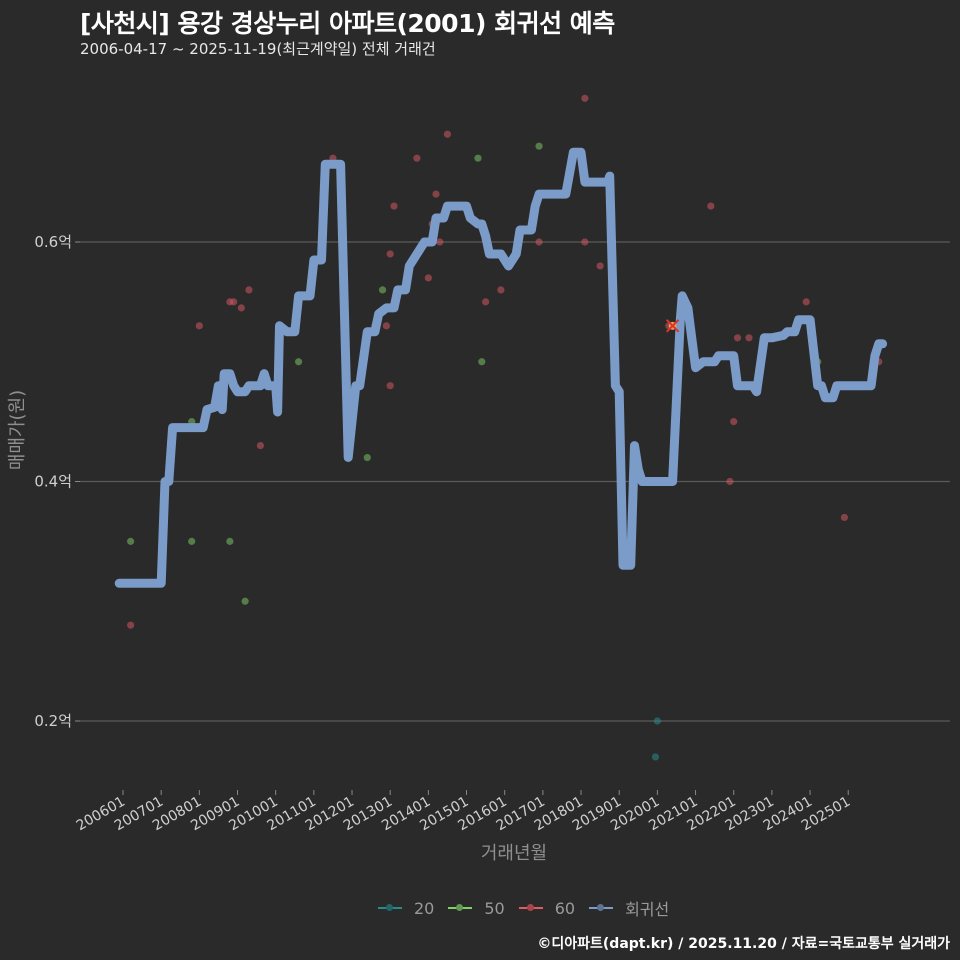 This screenshot has width=960, height=960. What do you see at coordinates (494, 908) in the screenshot?
I see `legend-label: 50` at bounding box center [494, 908].